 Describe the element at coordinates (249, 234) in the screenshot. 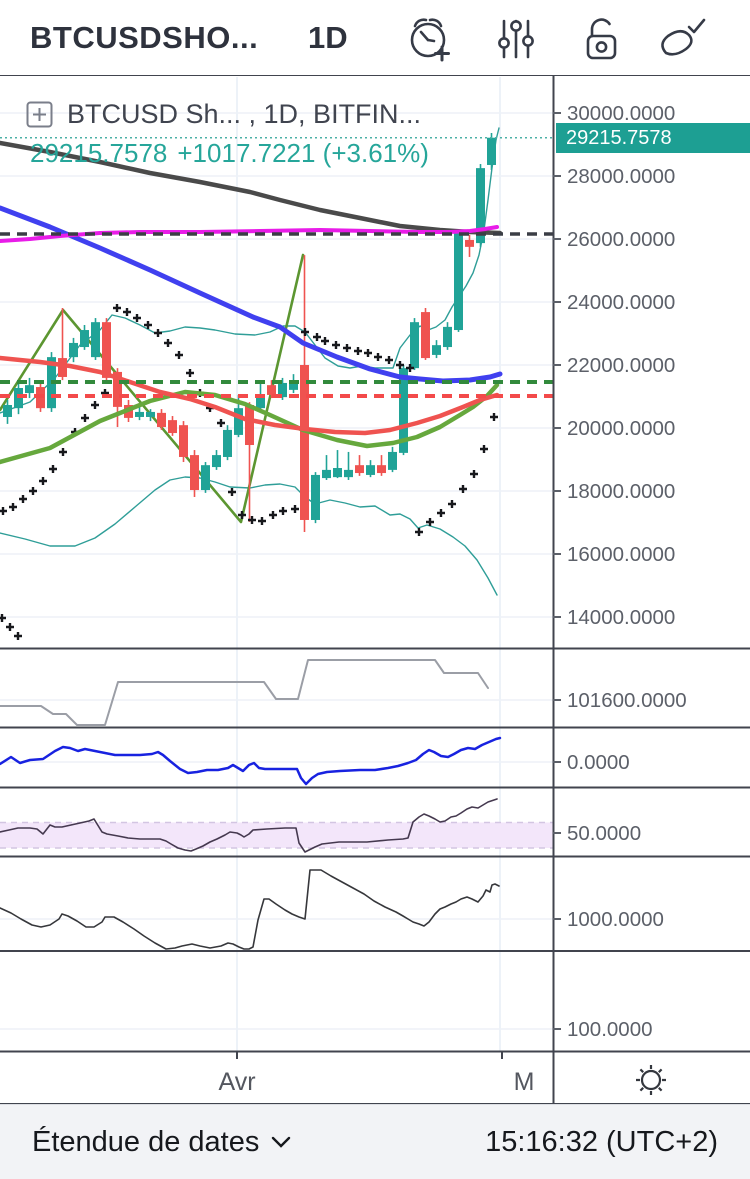

I see `ma-magenta` at that location.